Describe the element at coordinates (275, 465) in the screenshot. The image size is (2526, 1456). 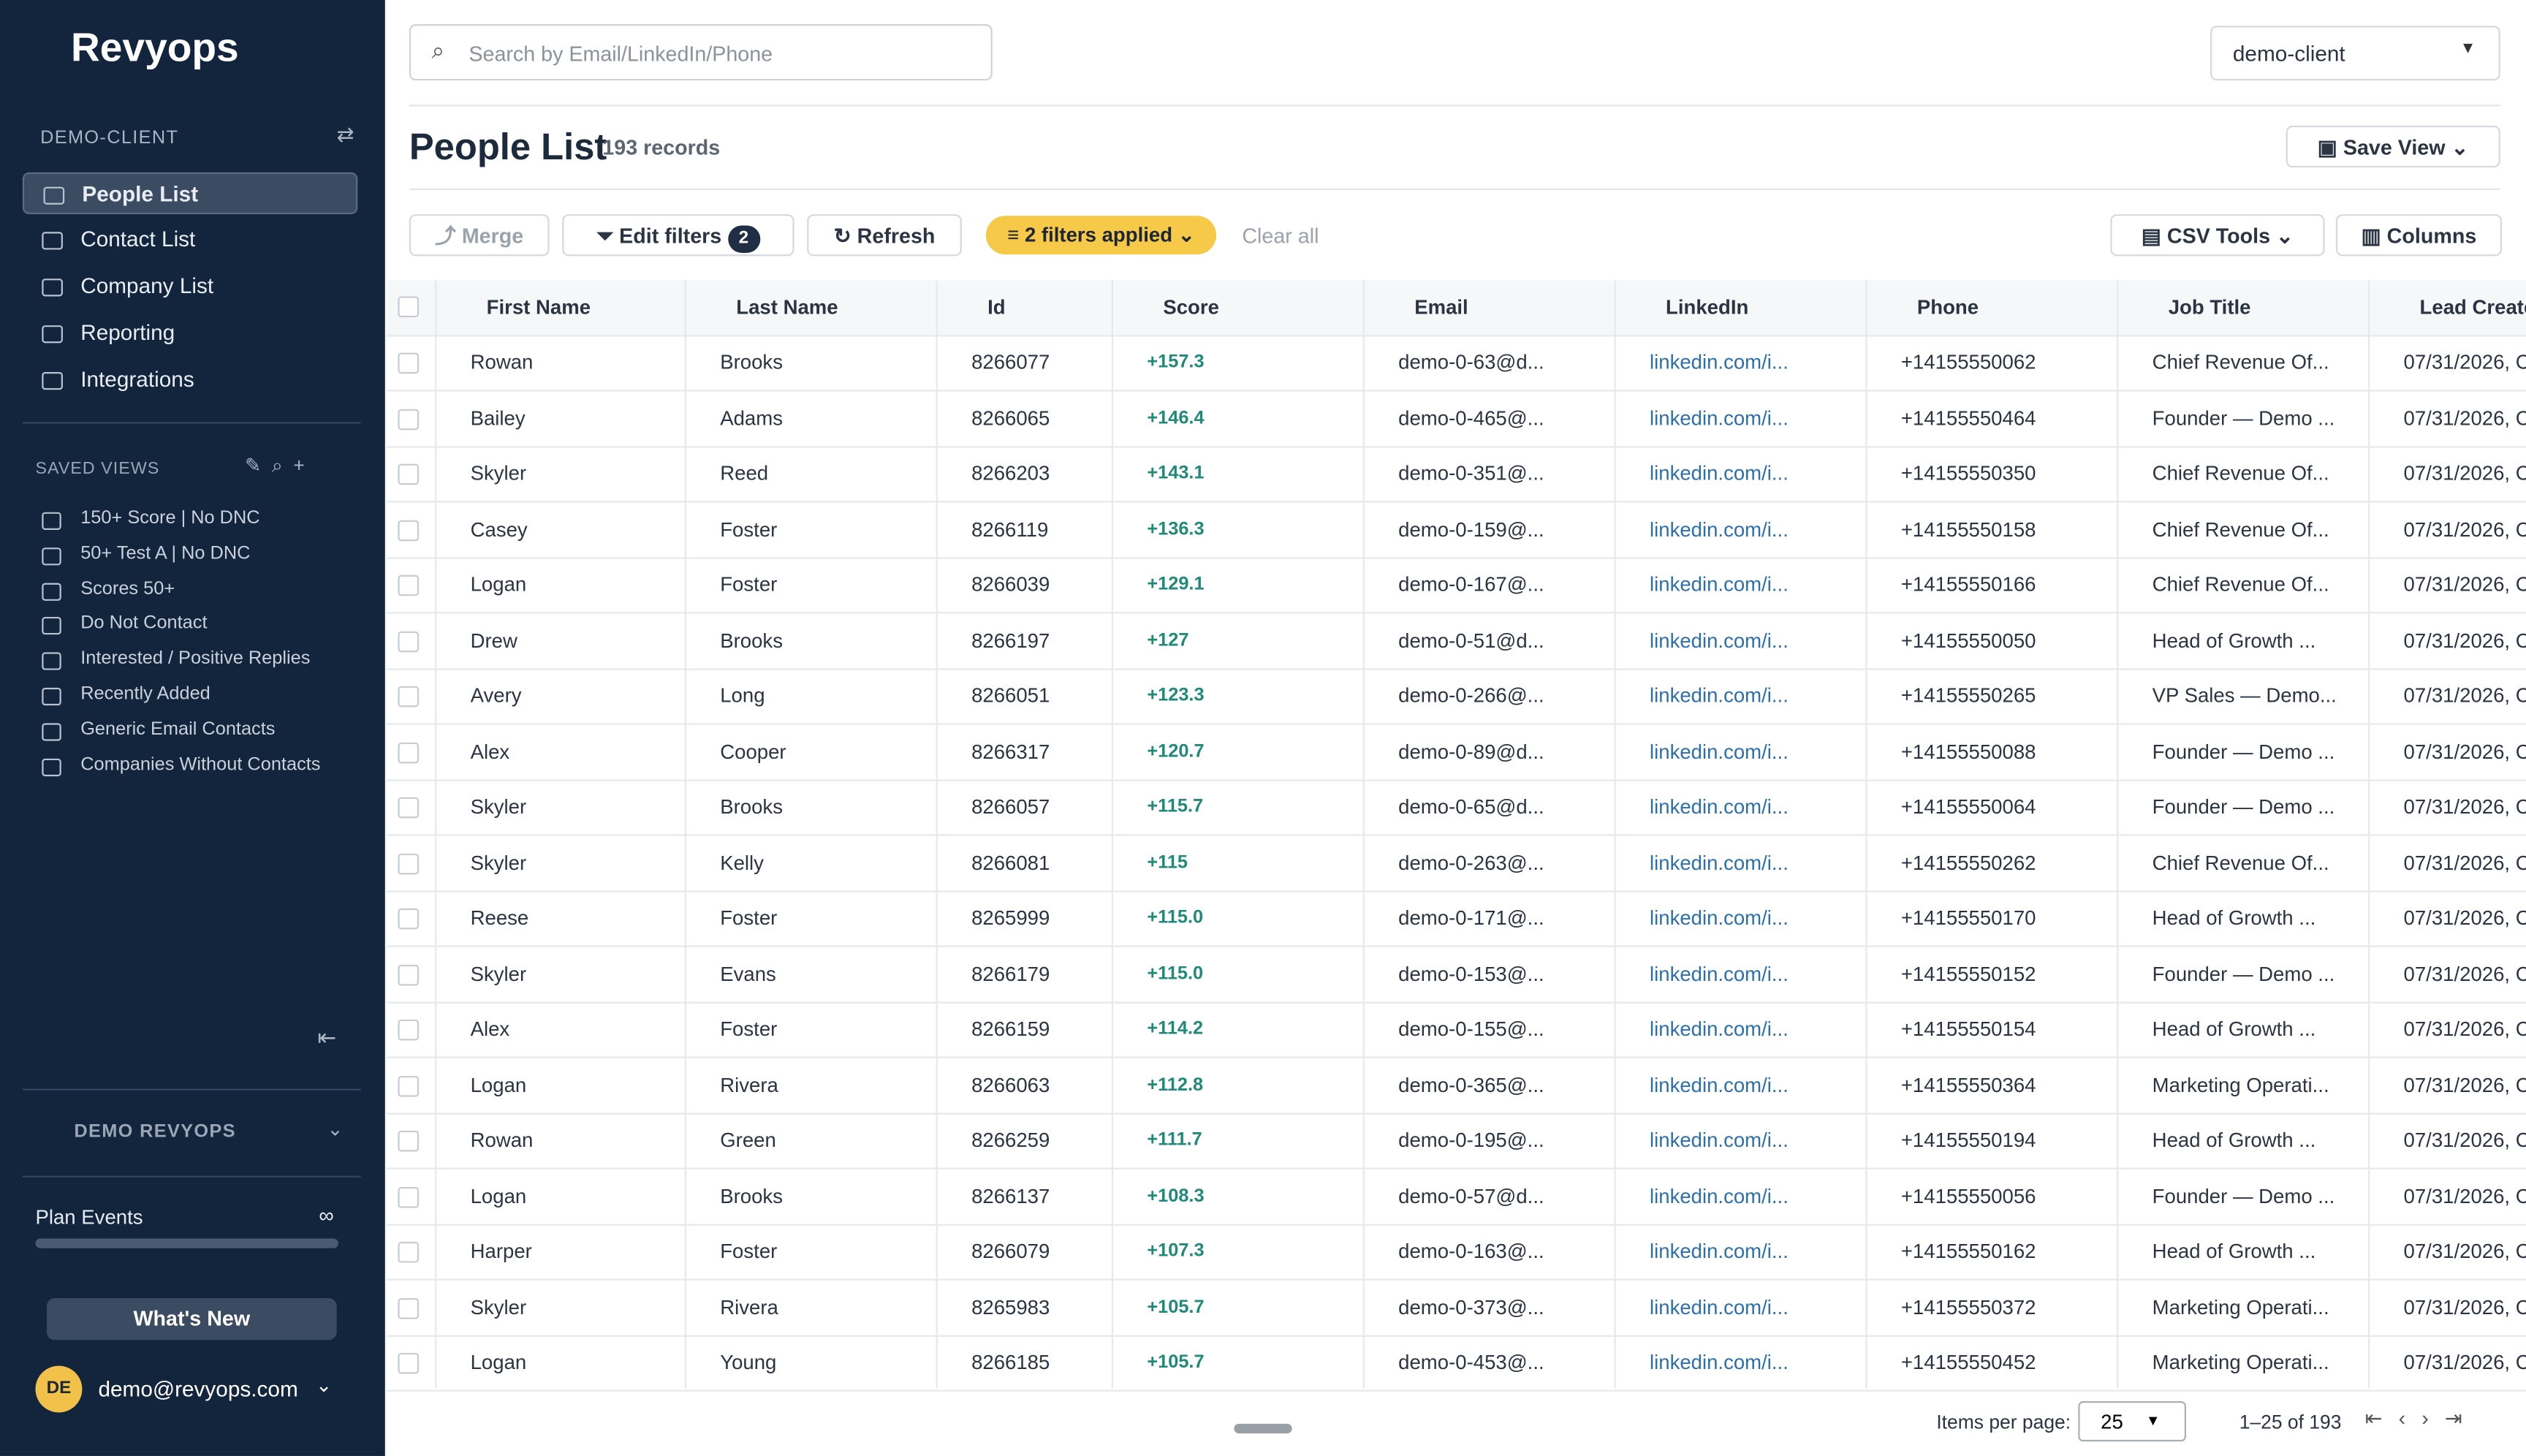
I see `saved-view-actions: ✎ ⌕ +` at that location.